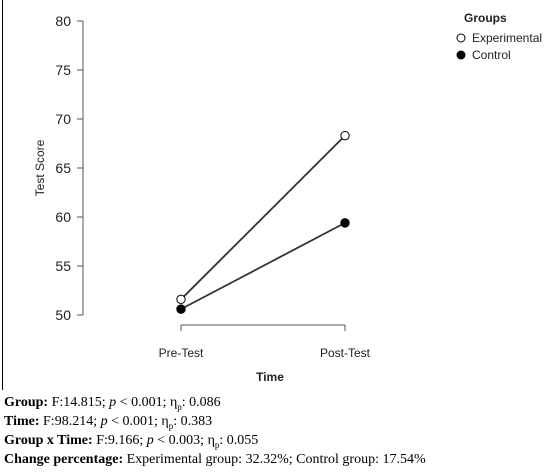 The image size is (550, 473). I want to click on stat-label: Group:, so click(26, 402).